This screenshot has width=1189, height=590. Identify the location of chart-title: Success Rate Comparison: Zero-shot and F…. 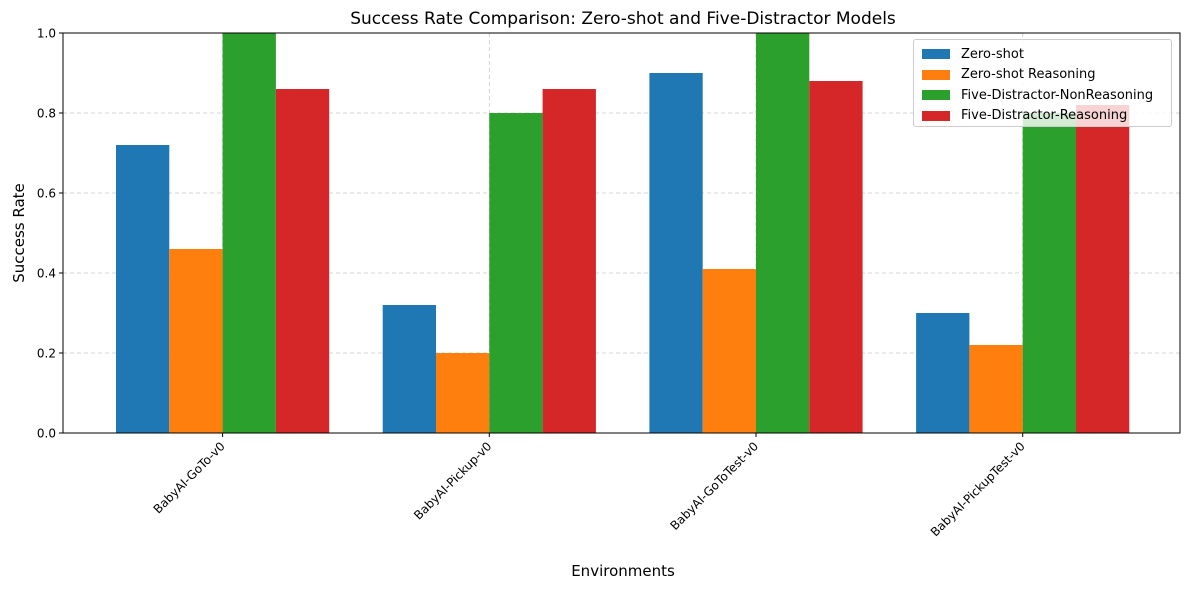
(623, 19).